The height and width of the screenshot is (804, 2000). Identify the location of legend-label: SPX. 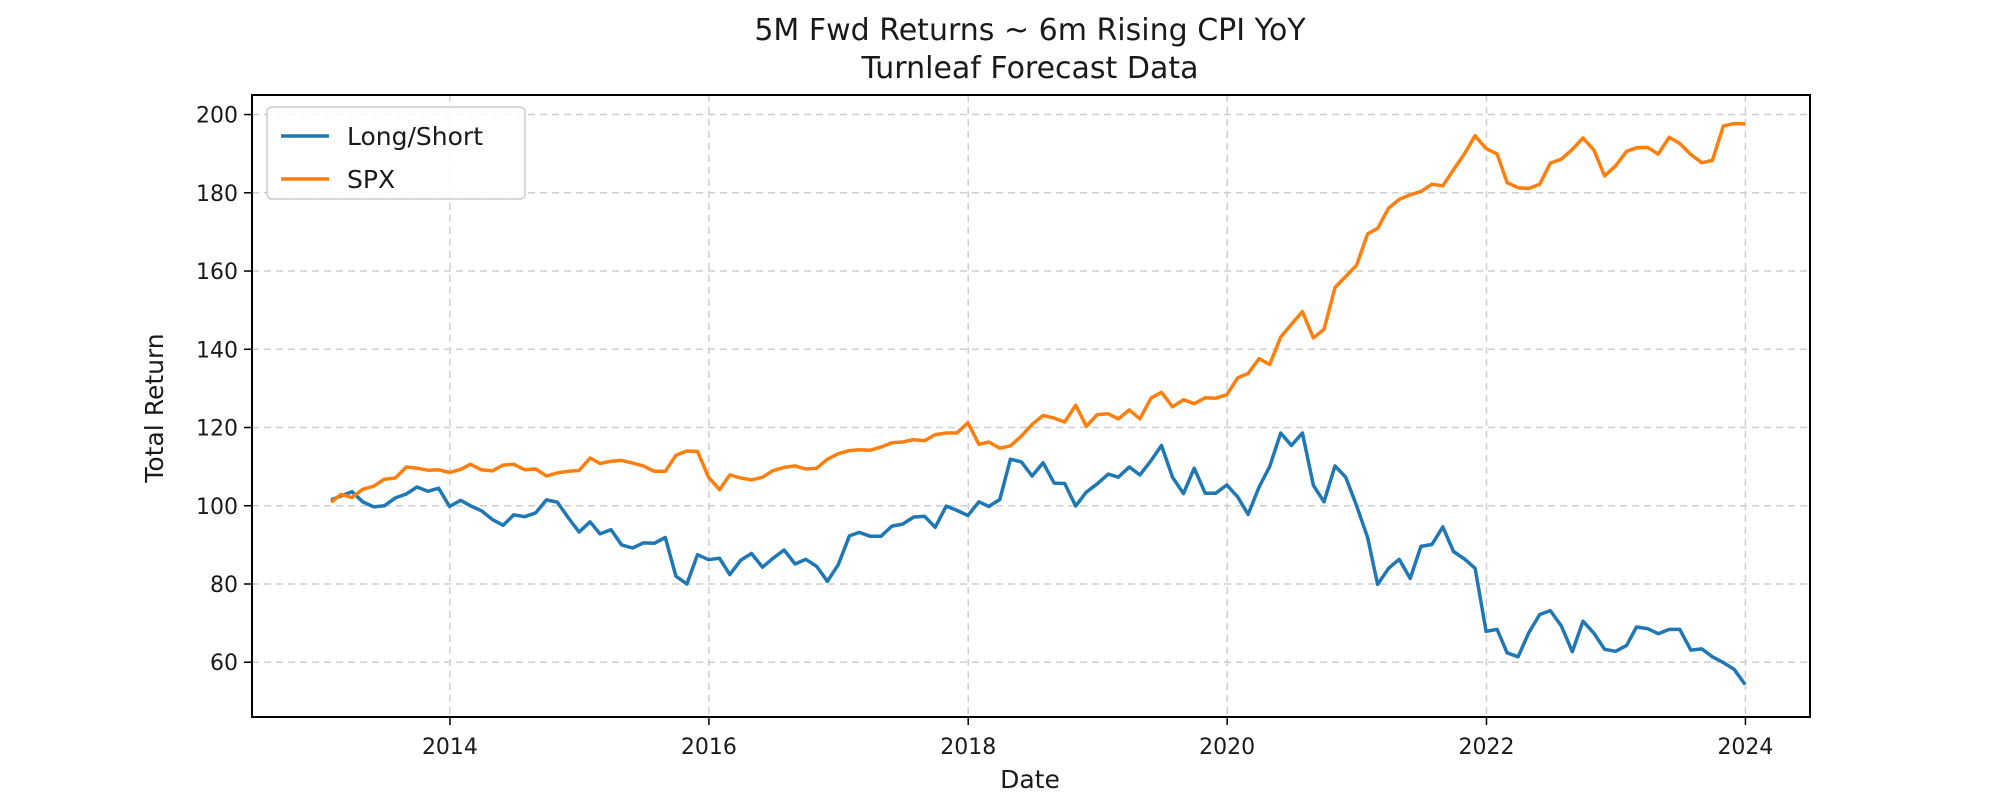
(371, 179).